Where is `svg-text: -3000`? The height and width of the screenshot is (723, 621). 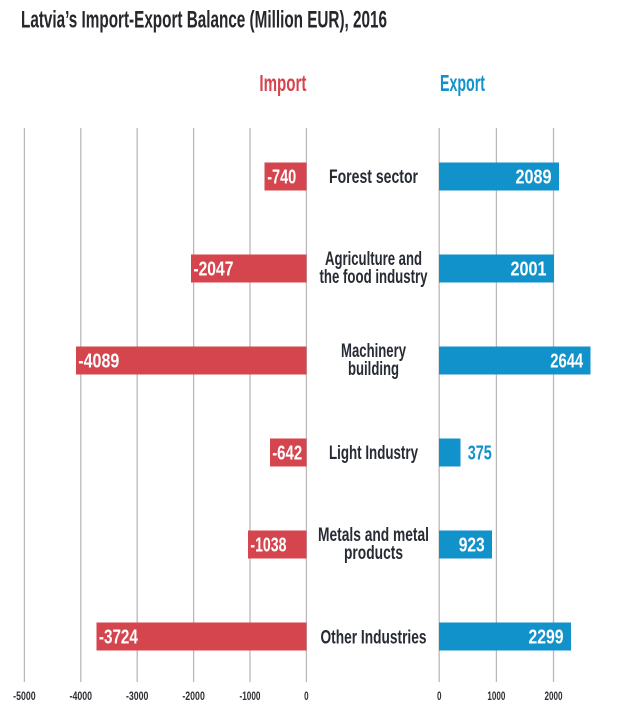 svg-text: -3000 is located at coordinates (137, 696).